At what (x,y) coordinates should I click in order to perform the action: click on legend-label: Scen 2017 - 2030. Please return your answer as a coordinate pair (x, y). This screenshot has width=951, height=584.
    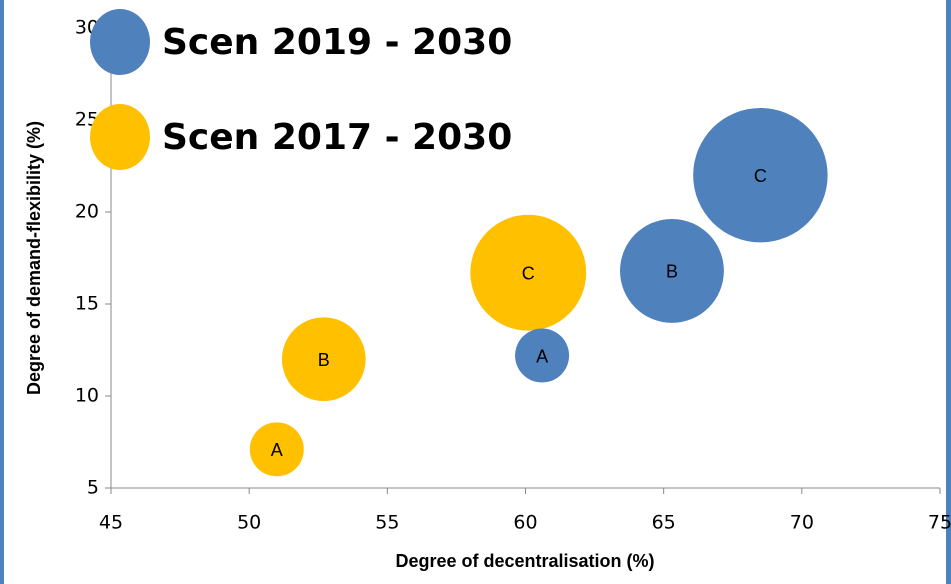
    Looking at the image, I should click on (337, 137).